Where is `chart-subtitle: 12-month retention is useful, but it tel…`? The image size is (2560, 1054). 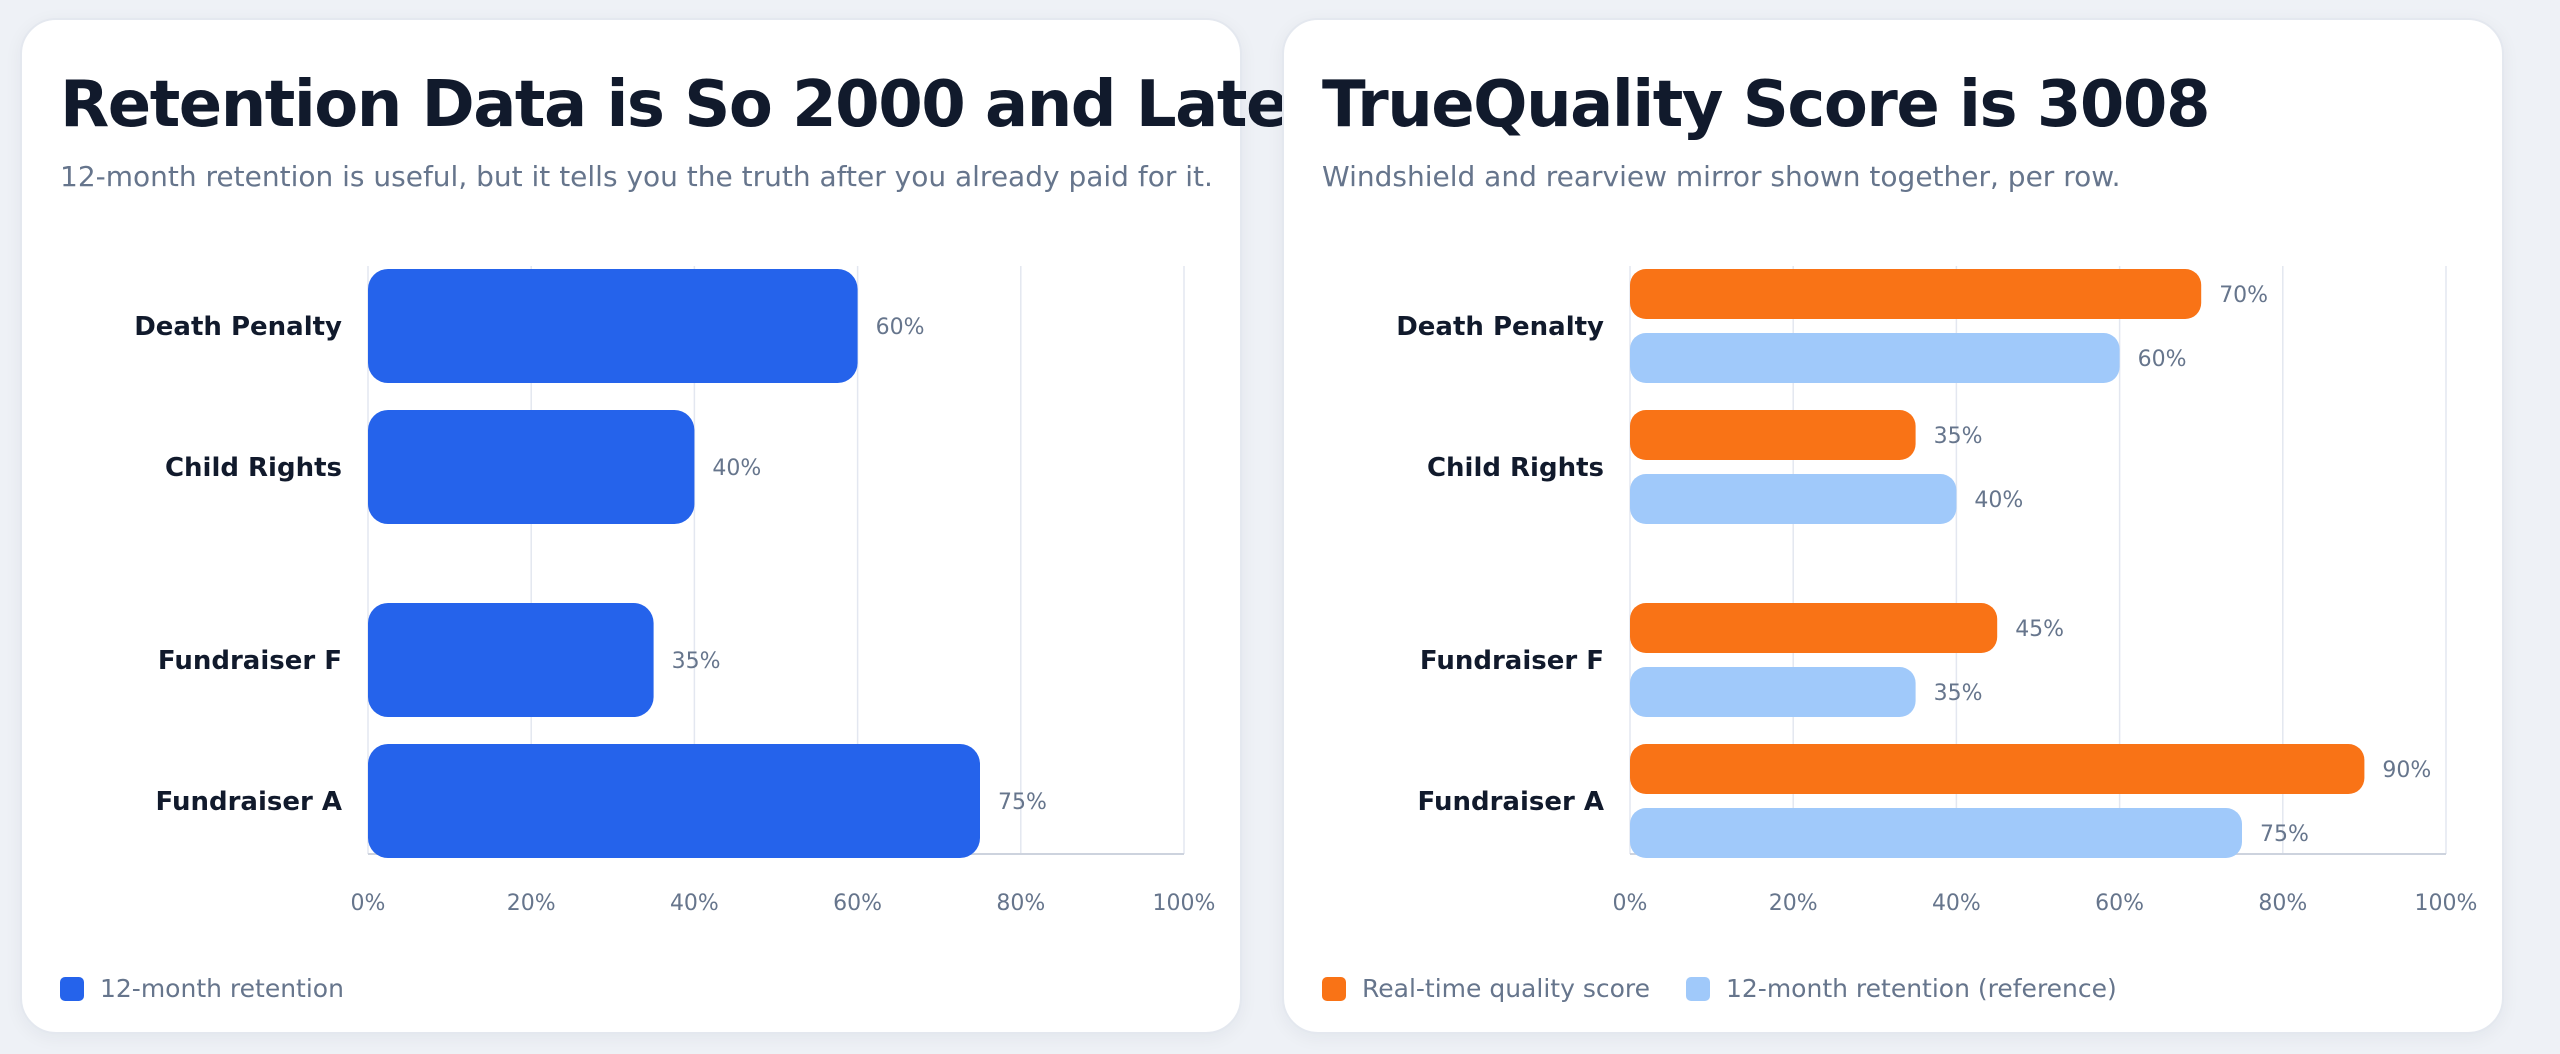
chart-subtitle: 12-month retention is useful, but it tel… is located at coordinates (636, 176).